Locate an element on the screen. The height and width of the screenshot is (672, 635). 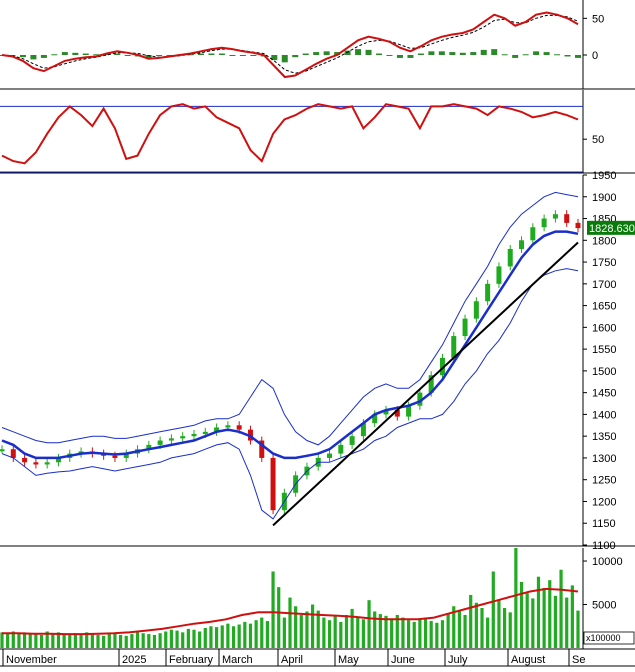
x-axis-label: April is located at coordinates (292, 660).